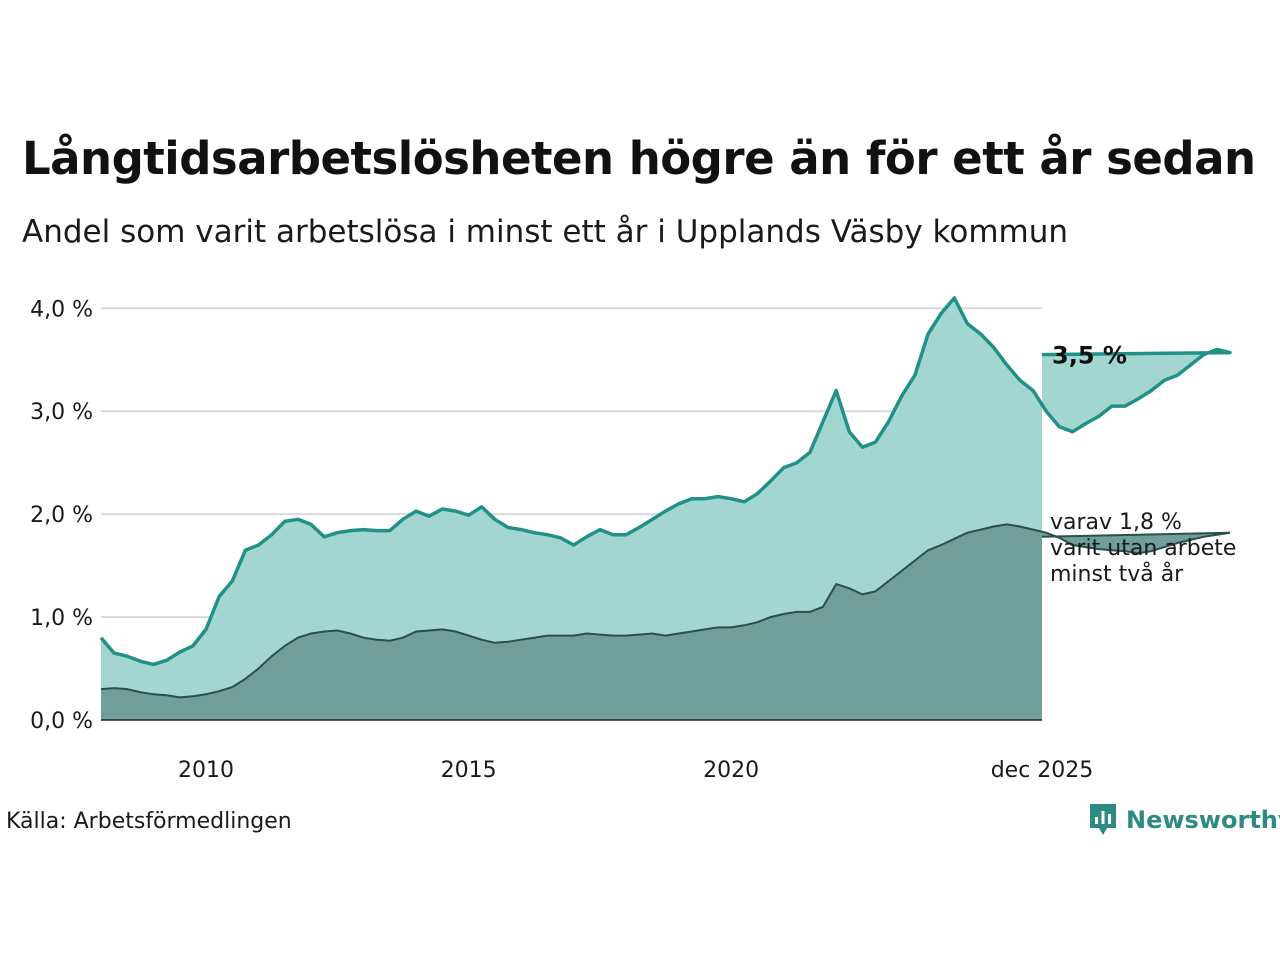 The image size is (1280, 960). I want to click on x-tick-label: 2020, so click(731, 770).